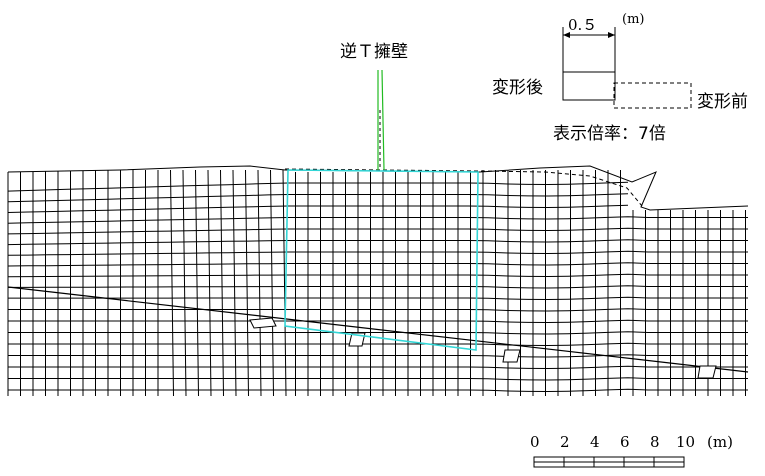 The image size is (765, 476). What do you see at coordinates (609, 462) in the screenshot?
I see `scale-bar-divisions` at bounding box center [609, 462].